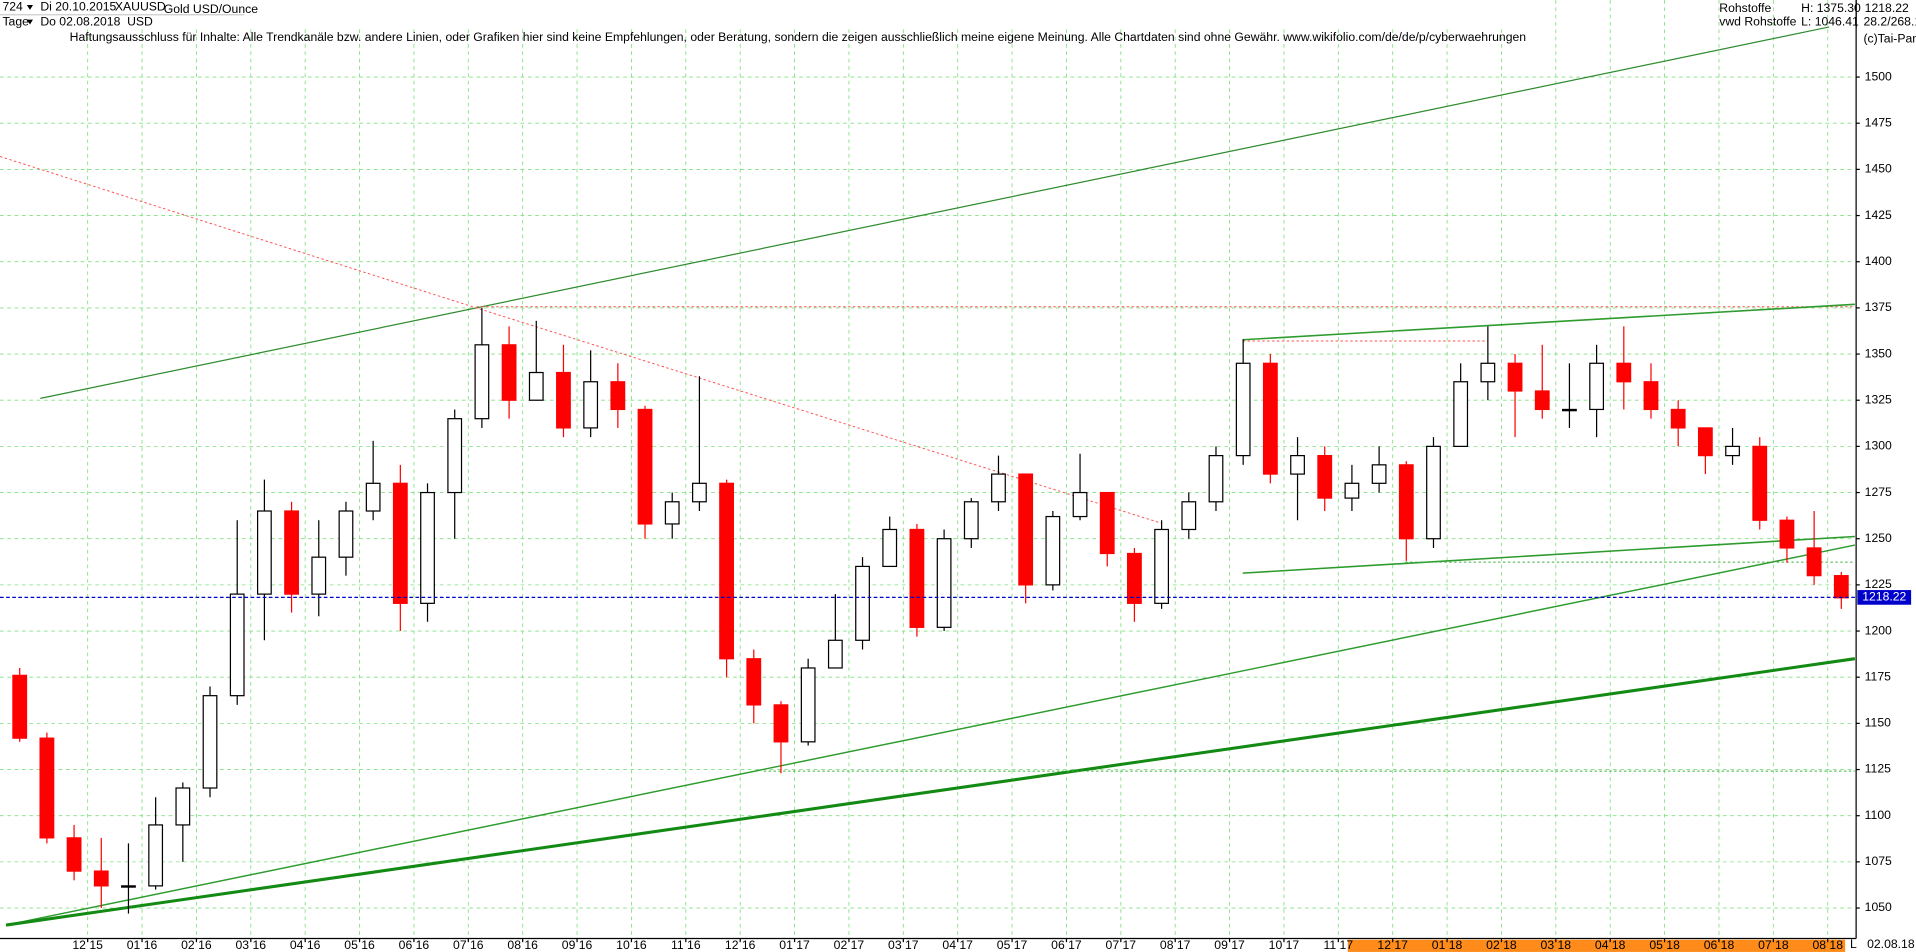 The image size is (1916, 952). Describe the element at coordinates (1878, 122) in the screenshot. I see `y-tick-label: 1475` at that location.